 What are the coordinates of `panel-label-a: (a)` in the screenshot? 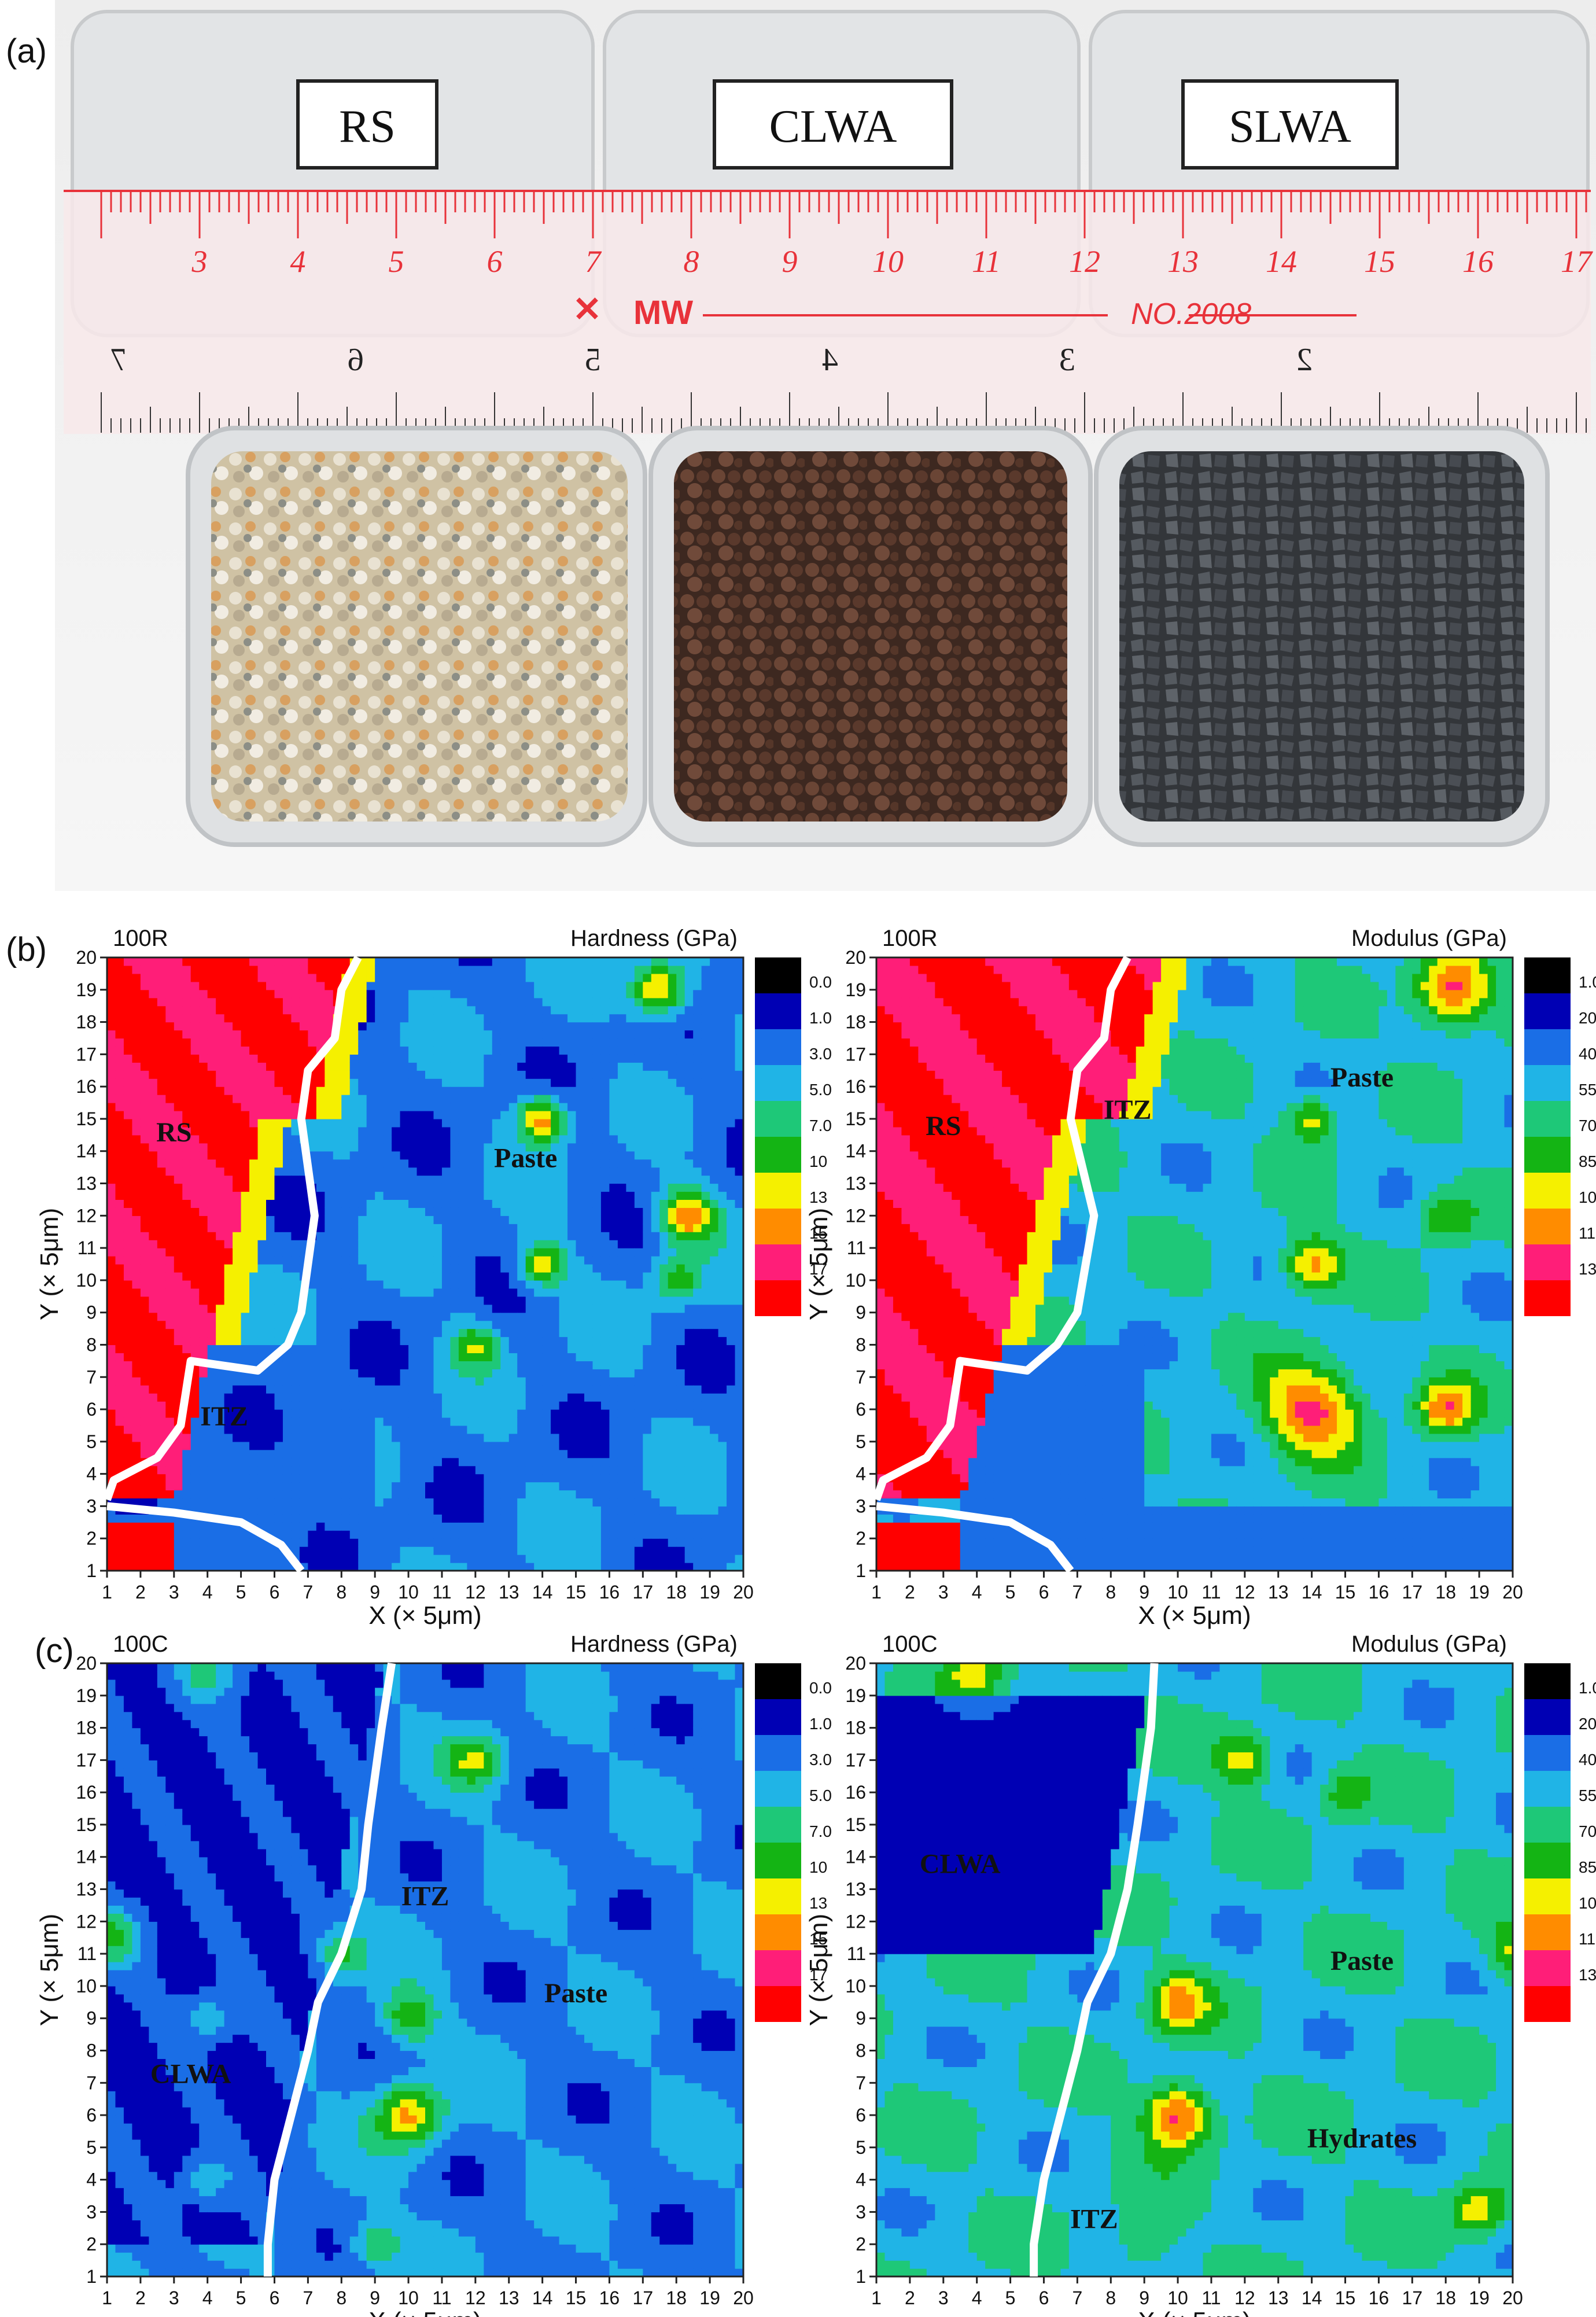 It's located at (26, 52).